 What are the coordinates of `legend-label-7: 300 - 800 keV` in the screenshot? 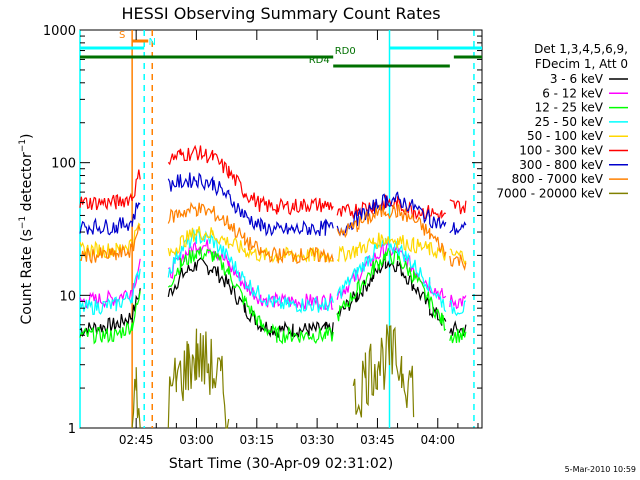 It's located at (561, 165).